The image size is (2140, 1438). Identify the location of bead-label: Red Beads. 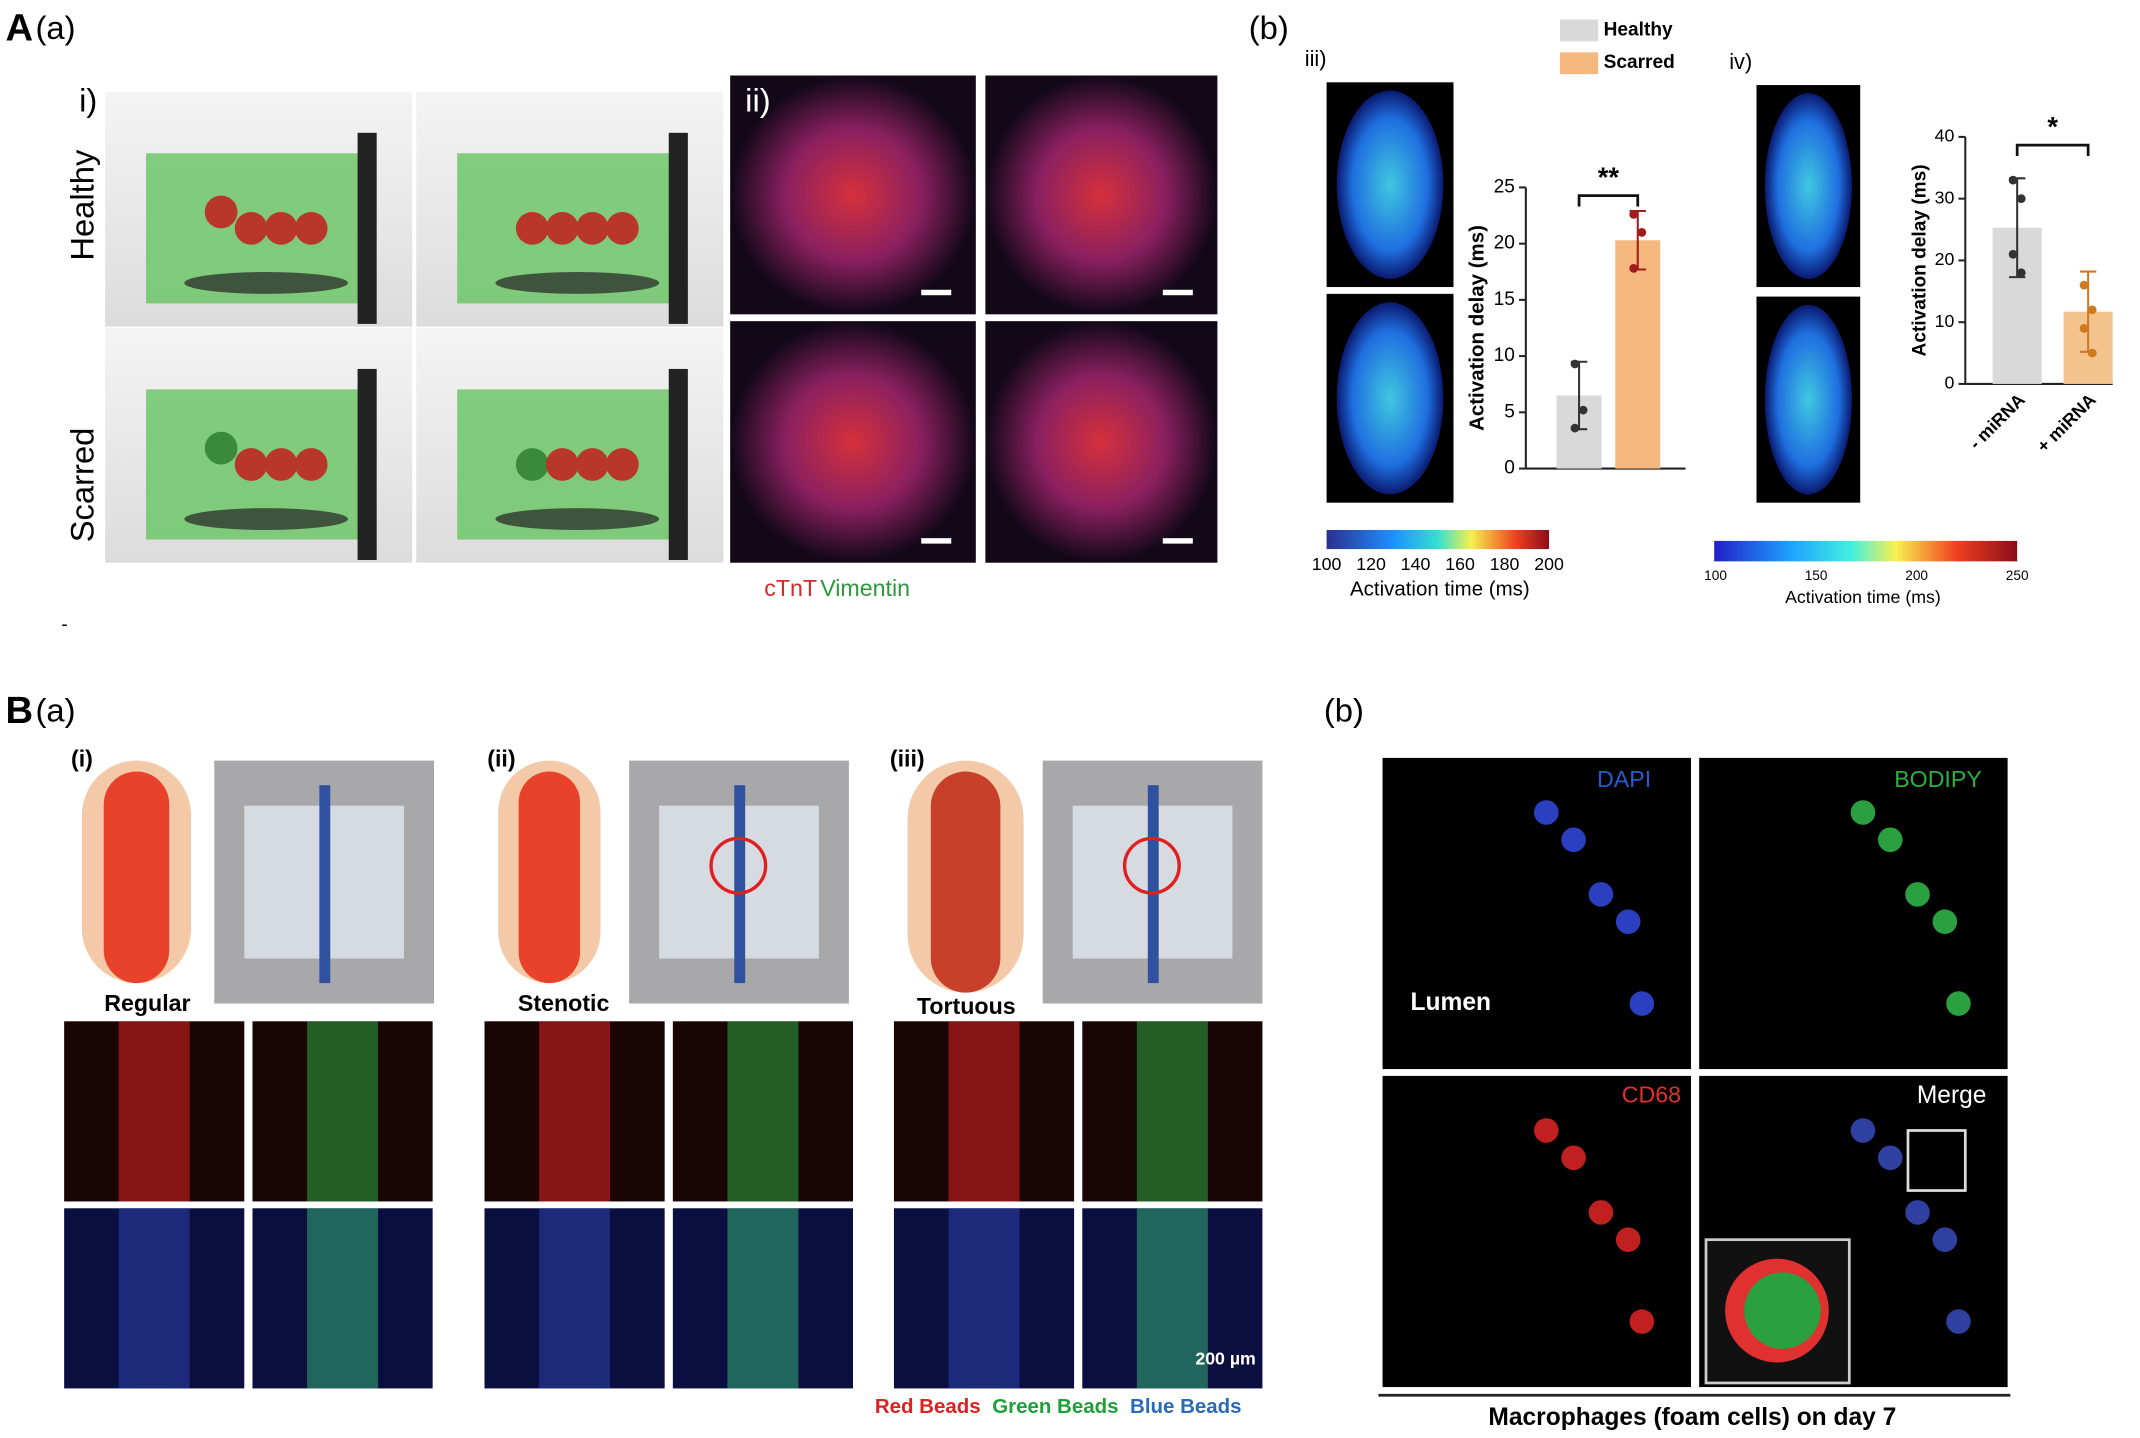
(928, 1406).